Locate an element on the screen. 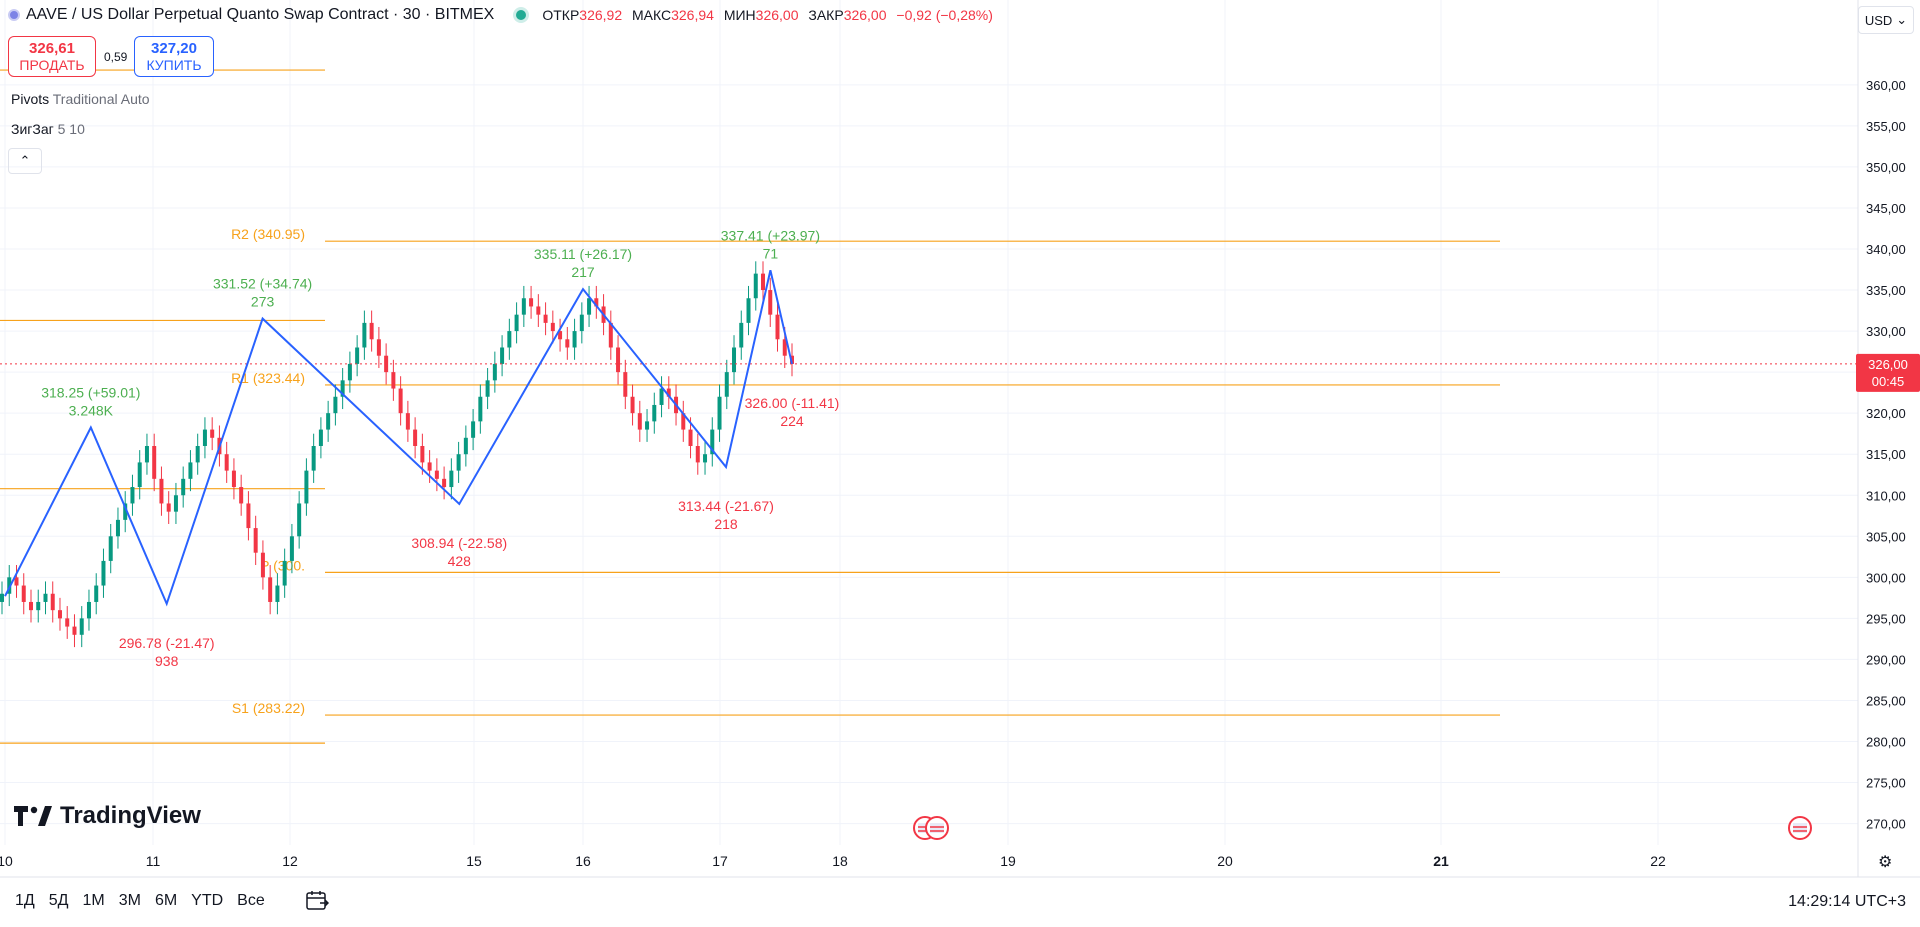  y-tick-label: 320,00 is located at coordinates (1886, 413).